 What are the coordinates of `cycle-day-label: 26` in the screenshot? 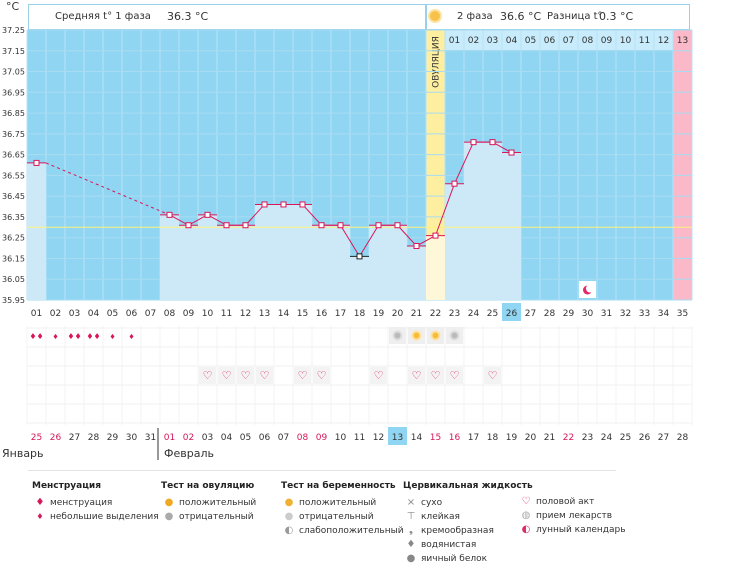 It's located at (512, 314).